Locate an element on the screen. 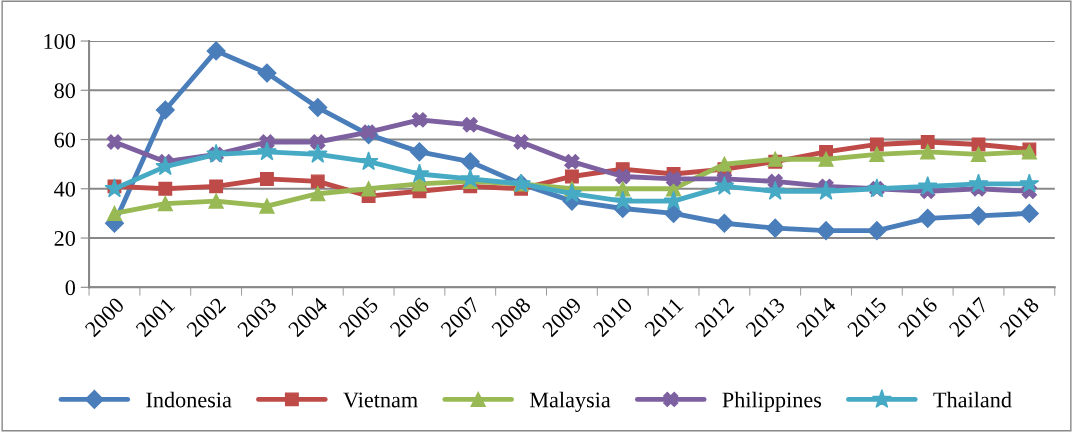 This screenshot has width=1073, height=432. legend-label: Thailand is located at coordinates (972, 399).